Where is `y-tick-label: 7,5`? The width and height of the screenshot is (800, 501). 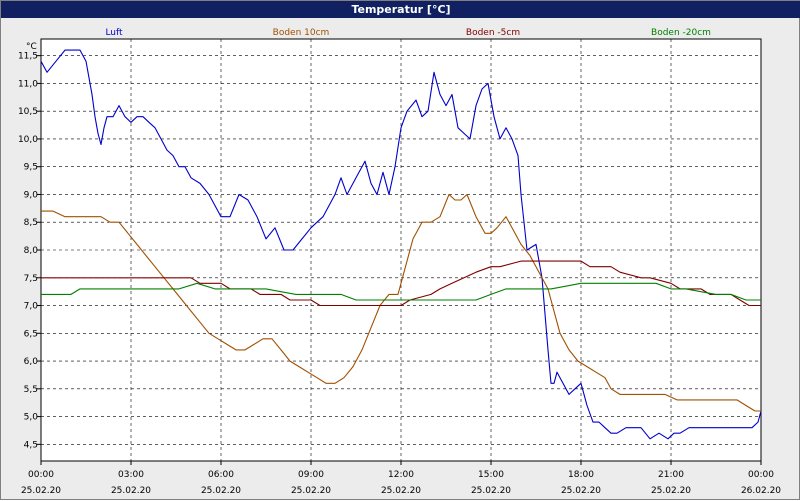
y-tick-label: 7,5 is located at coordinates (31, 279).